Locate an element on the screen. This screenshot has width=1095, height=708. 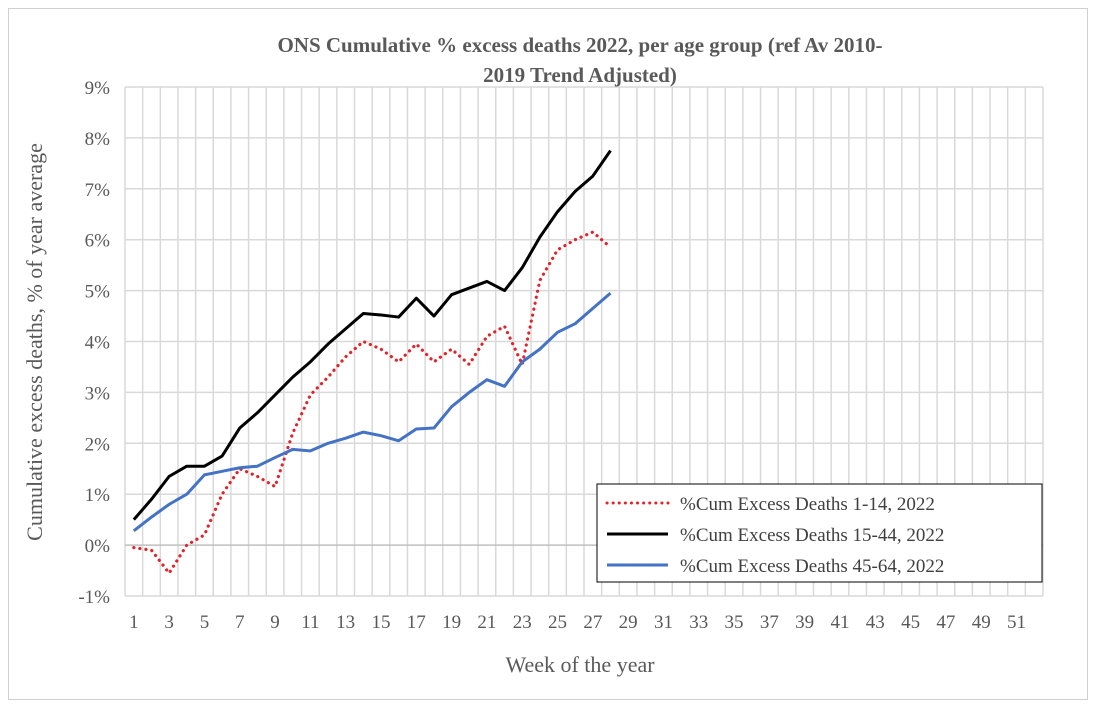
y-tick-label: 8% is located at coordinates (98, 139).